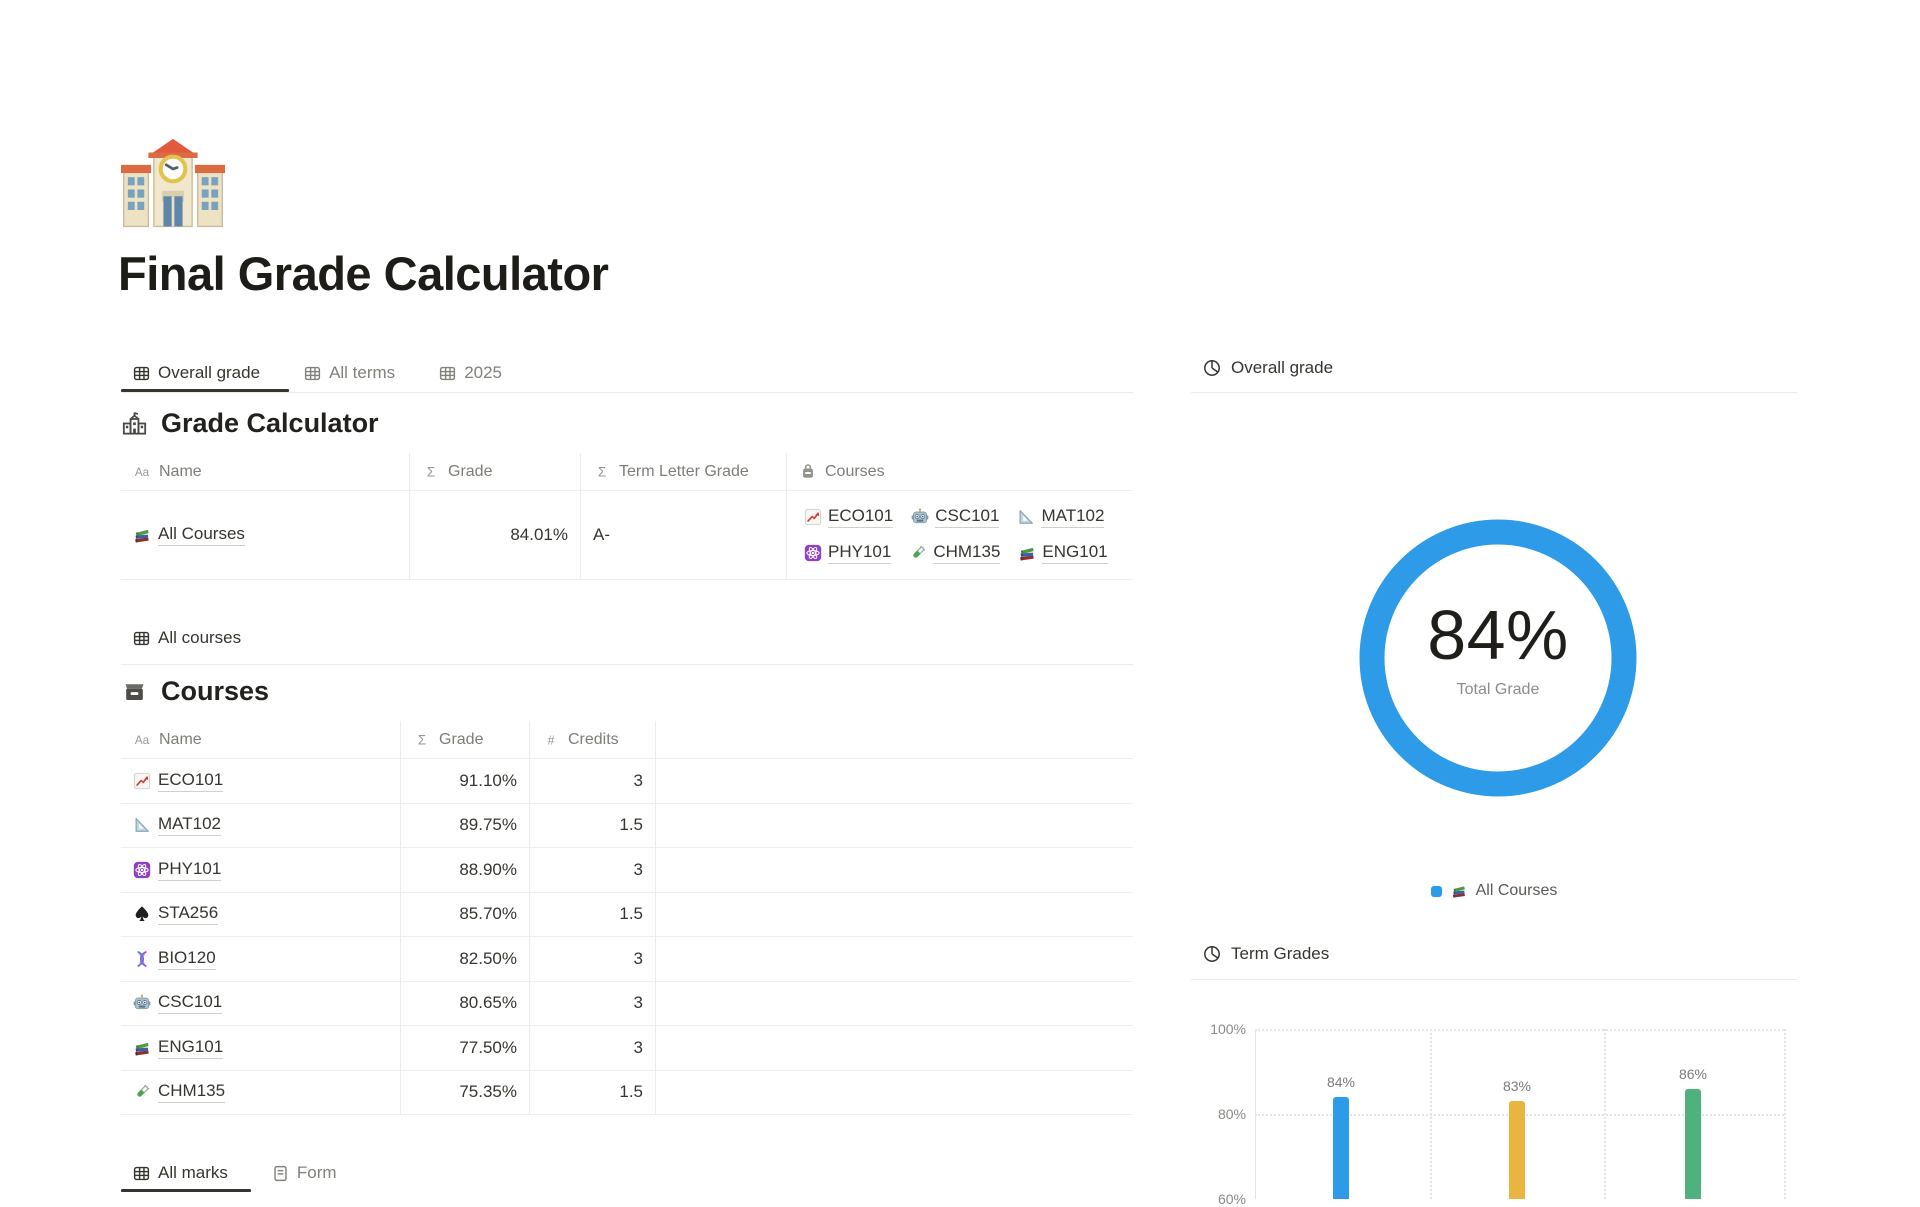 This screenshot has height=1207, width=1920. Describe the element at coordinates (808, 472) in the screenshot. I see `property-relation-icon` at that location.